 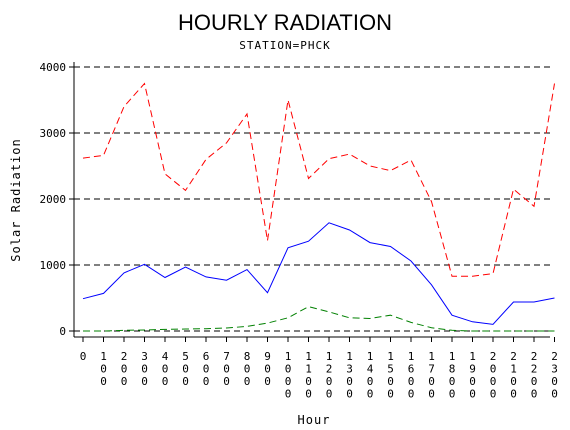 What do you see at coordinates (285, 22) in the screenshot?
I see `chart-title: HOURLY RADIATION` at bounding box center [285, 22].